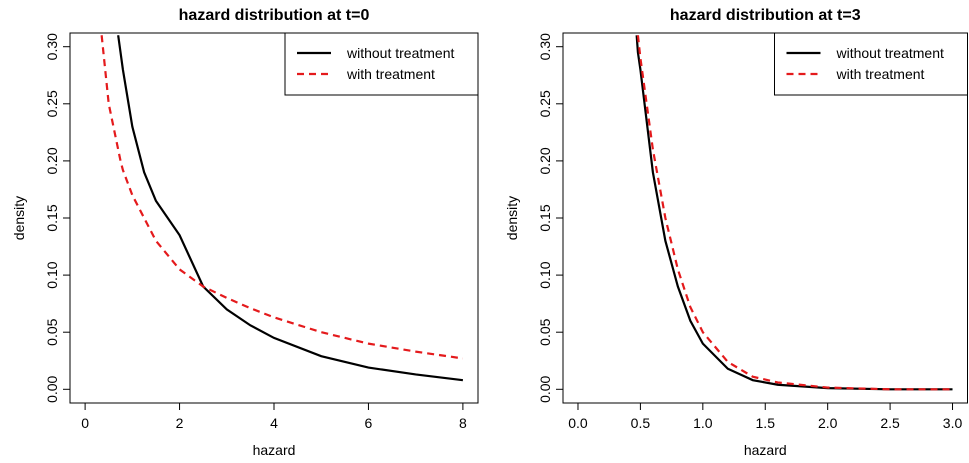 This screenshot has width=969, height=463. I want to click on x-tick-label: 2.0, so click(828, 423).